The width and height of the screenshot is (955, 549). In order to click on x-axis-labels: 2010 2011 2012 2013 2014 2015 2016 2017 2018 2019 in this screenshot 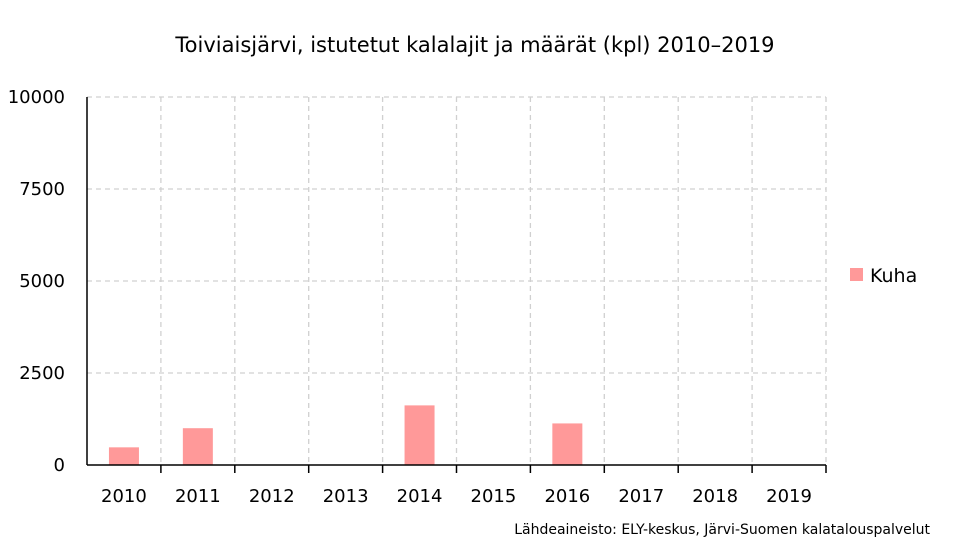, I will do `click(456, 496)`.